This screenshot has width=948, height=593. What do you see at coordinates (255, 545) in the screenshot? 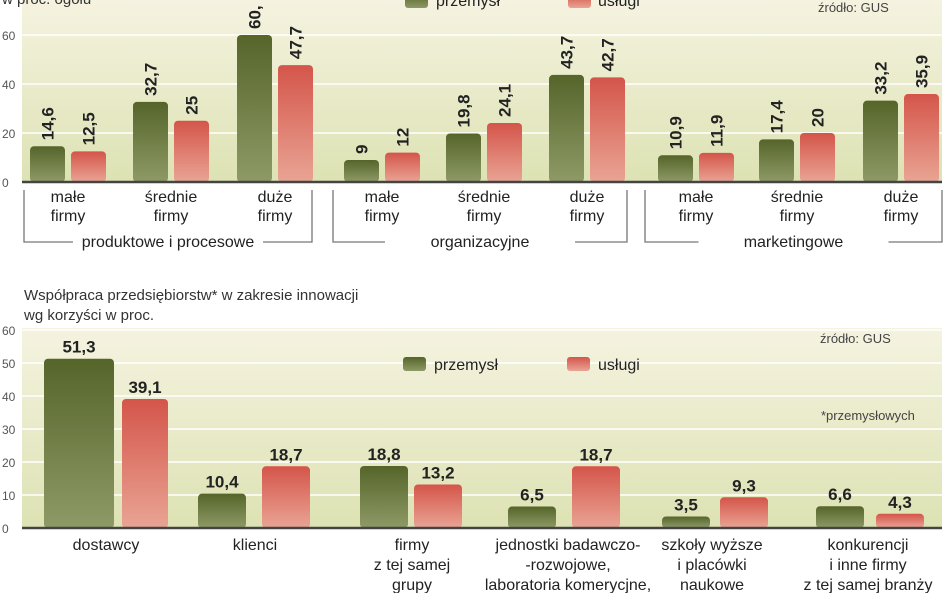
I see `category-label: klienci` at bounding box center [255, 545].